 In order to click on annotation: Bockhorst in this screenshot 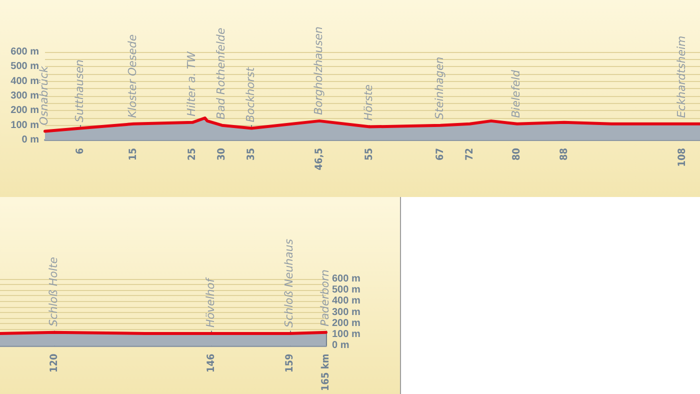, I will do `click(251, 94)`.